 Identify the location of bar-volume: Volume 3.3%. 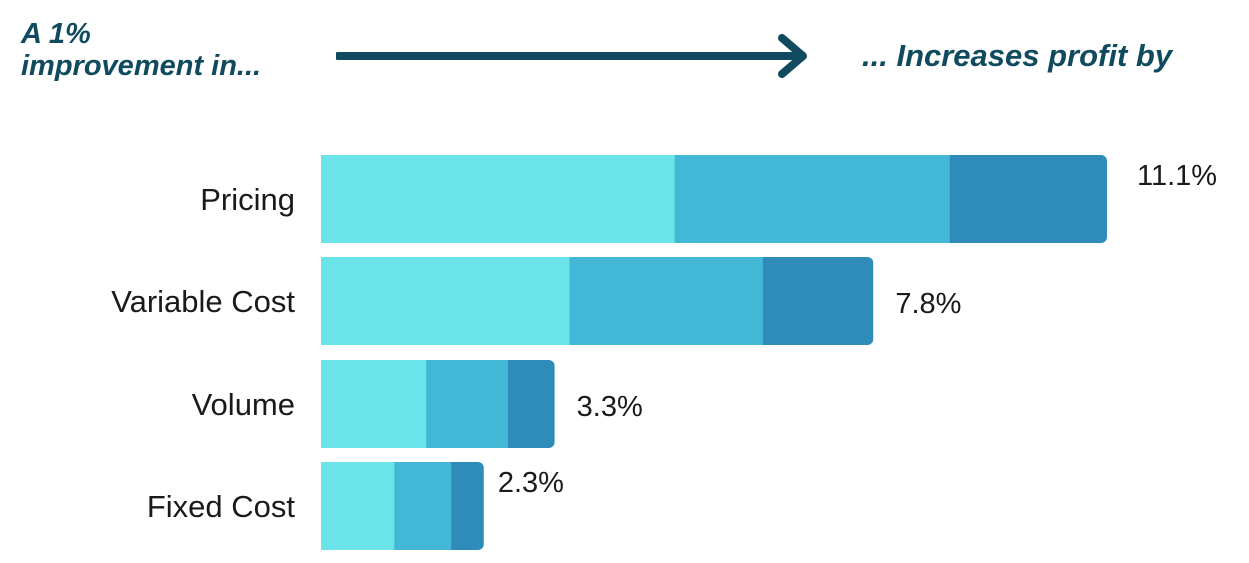
(417, 404).